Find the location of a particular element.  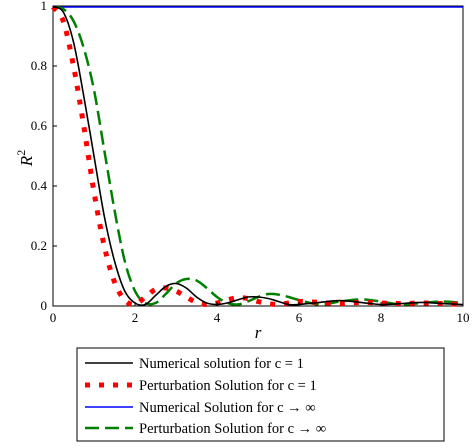

x-axis-label: r is located at coordinates (258, 332).